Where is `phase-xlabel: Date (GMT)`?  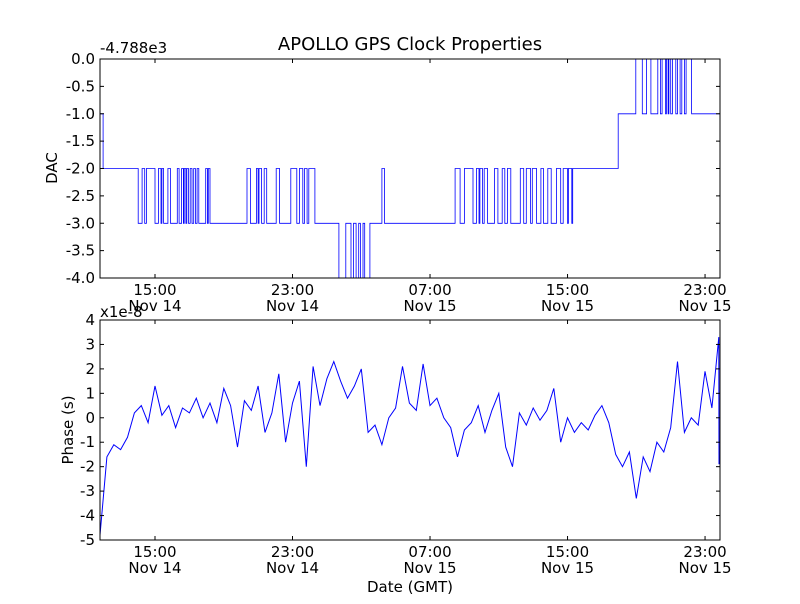 phase-xlabel: Date (GMT) is located at coordinates (410, 587).